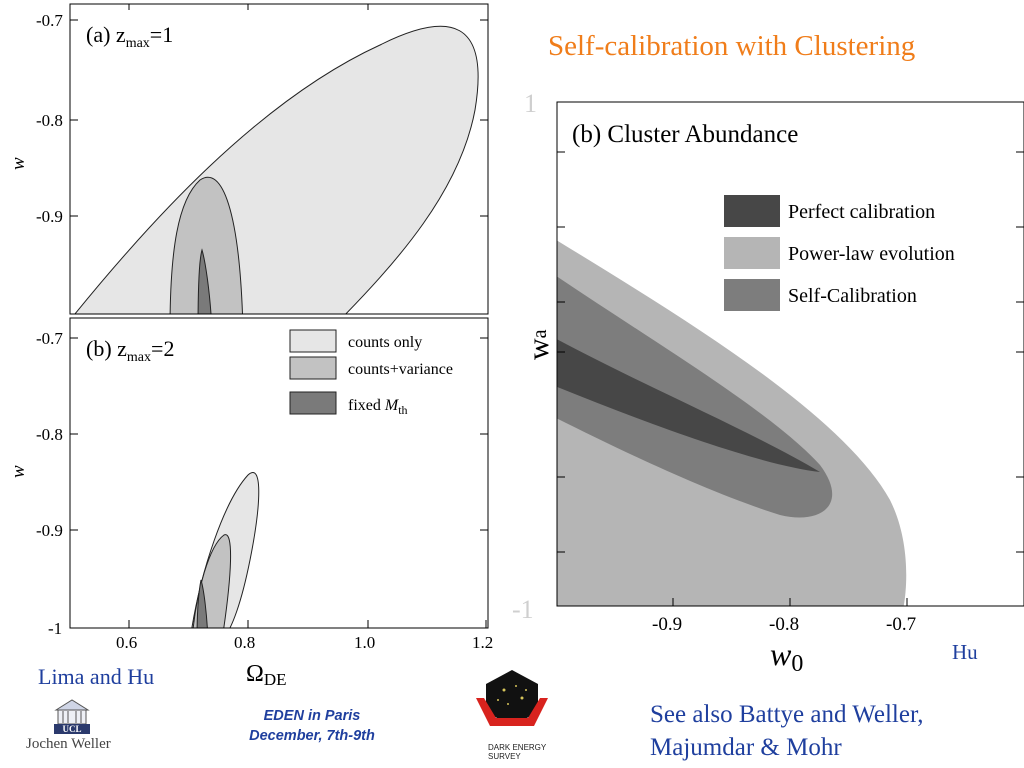 The image size is (1024, 768). I want to click on legend-label: counts only, so click(385, 342).